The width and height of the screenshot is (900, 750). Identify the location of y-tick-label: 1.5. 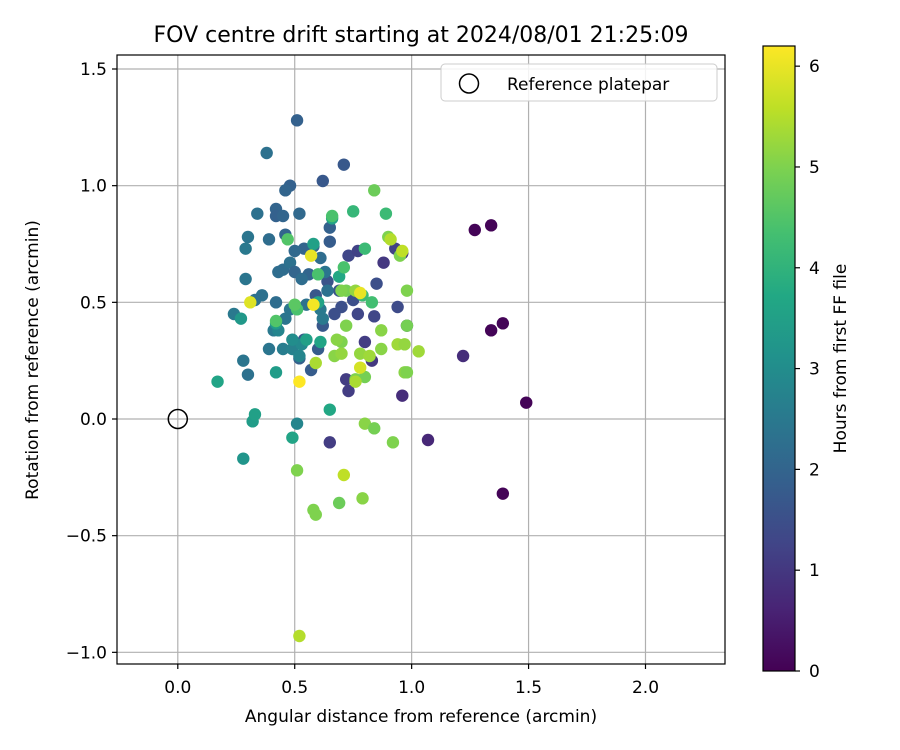
(93, 70).